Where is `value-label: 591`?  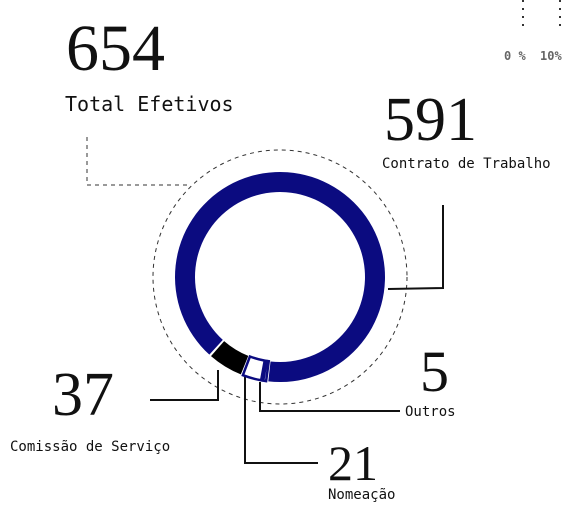
value-label: 591 is located at coordinates (430, 120).